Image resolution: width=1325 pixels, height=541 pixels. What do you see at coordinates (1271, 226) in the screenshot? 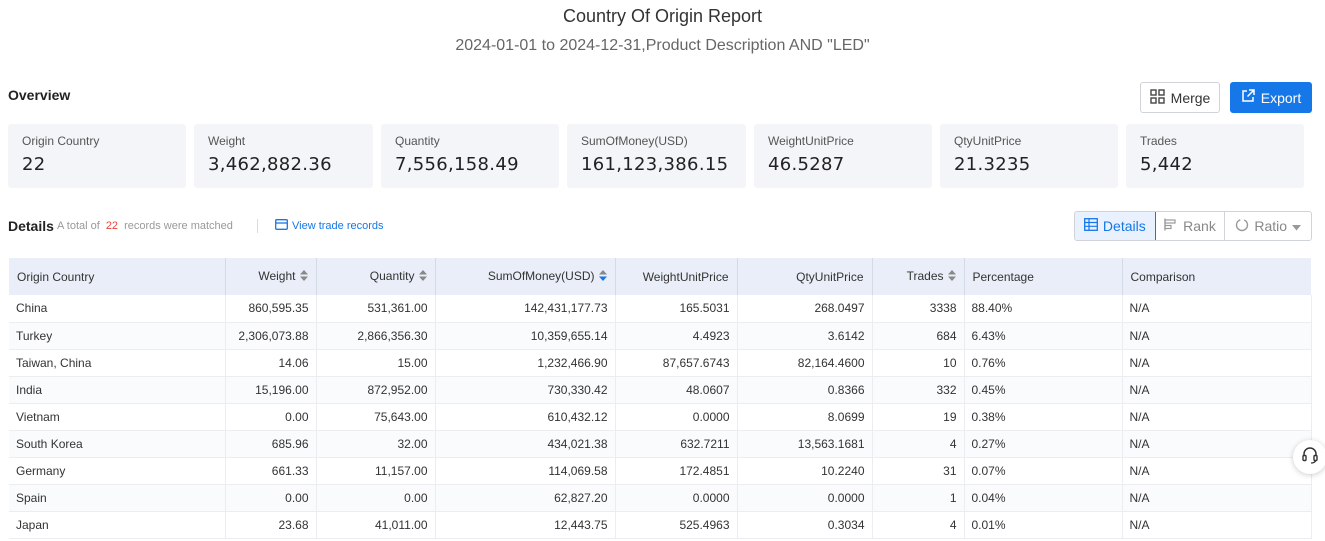
I see `tab-ratio-label: Ratio` at bounding box center [1271, 226].